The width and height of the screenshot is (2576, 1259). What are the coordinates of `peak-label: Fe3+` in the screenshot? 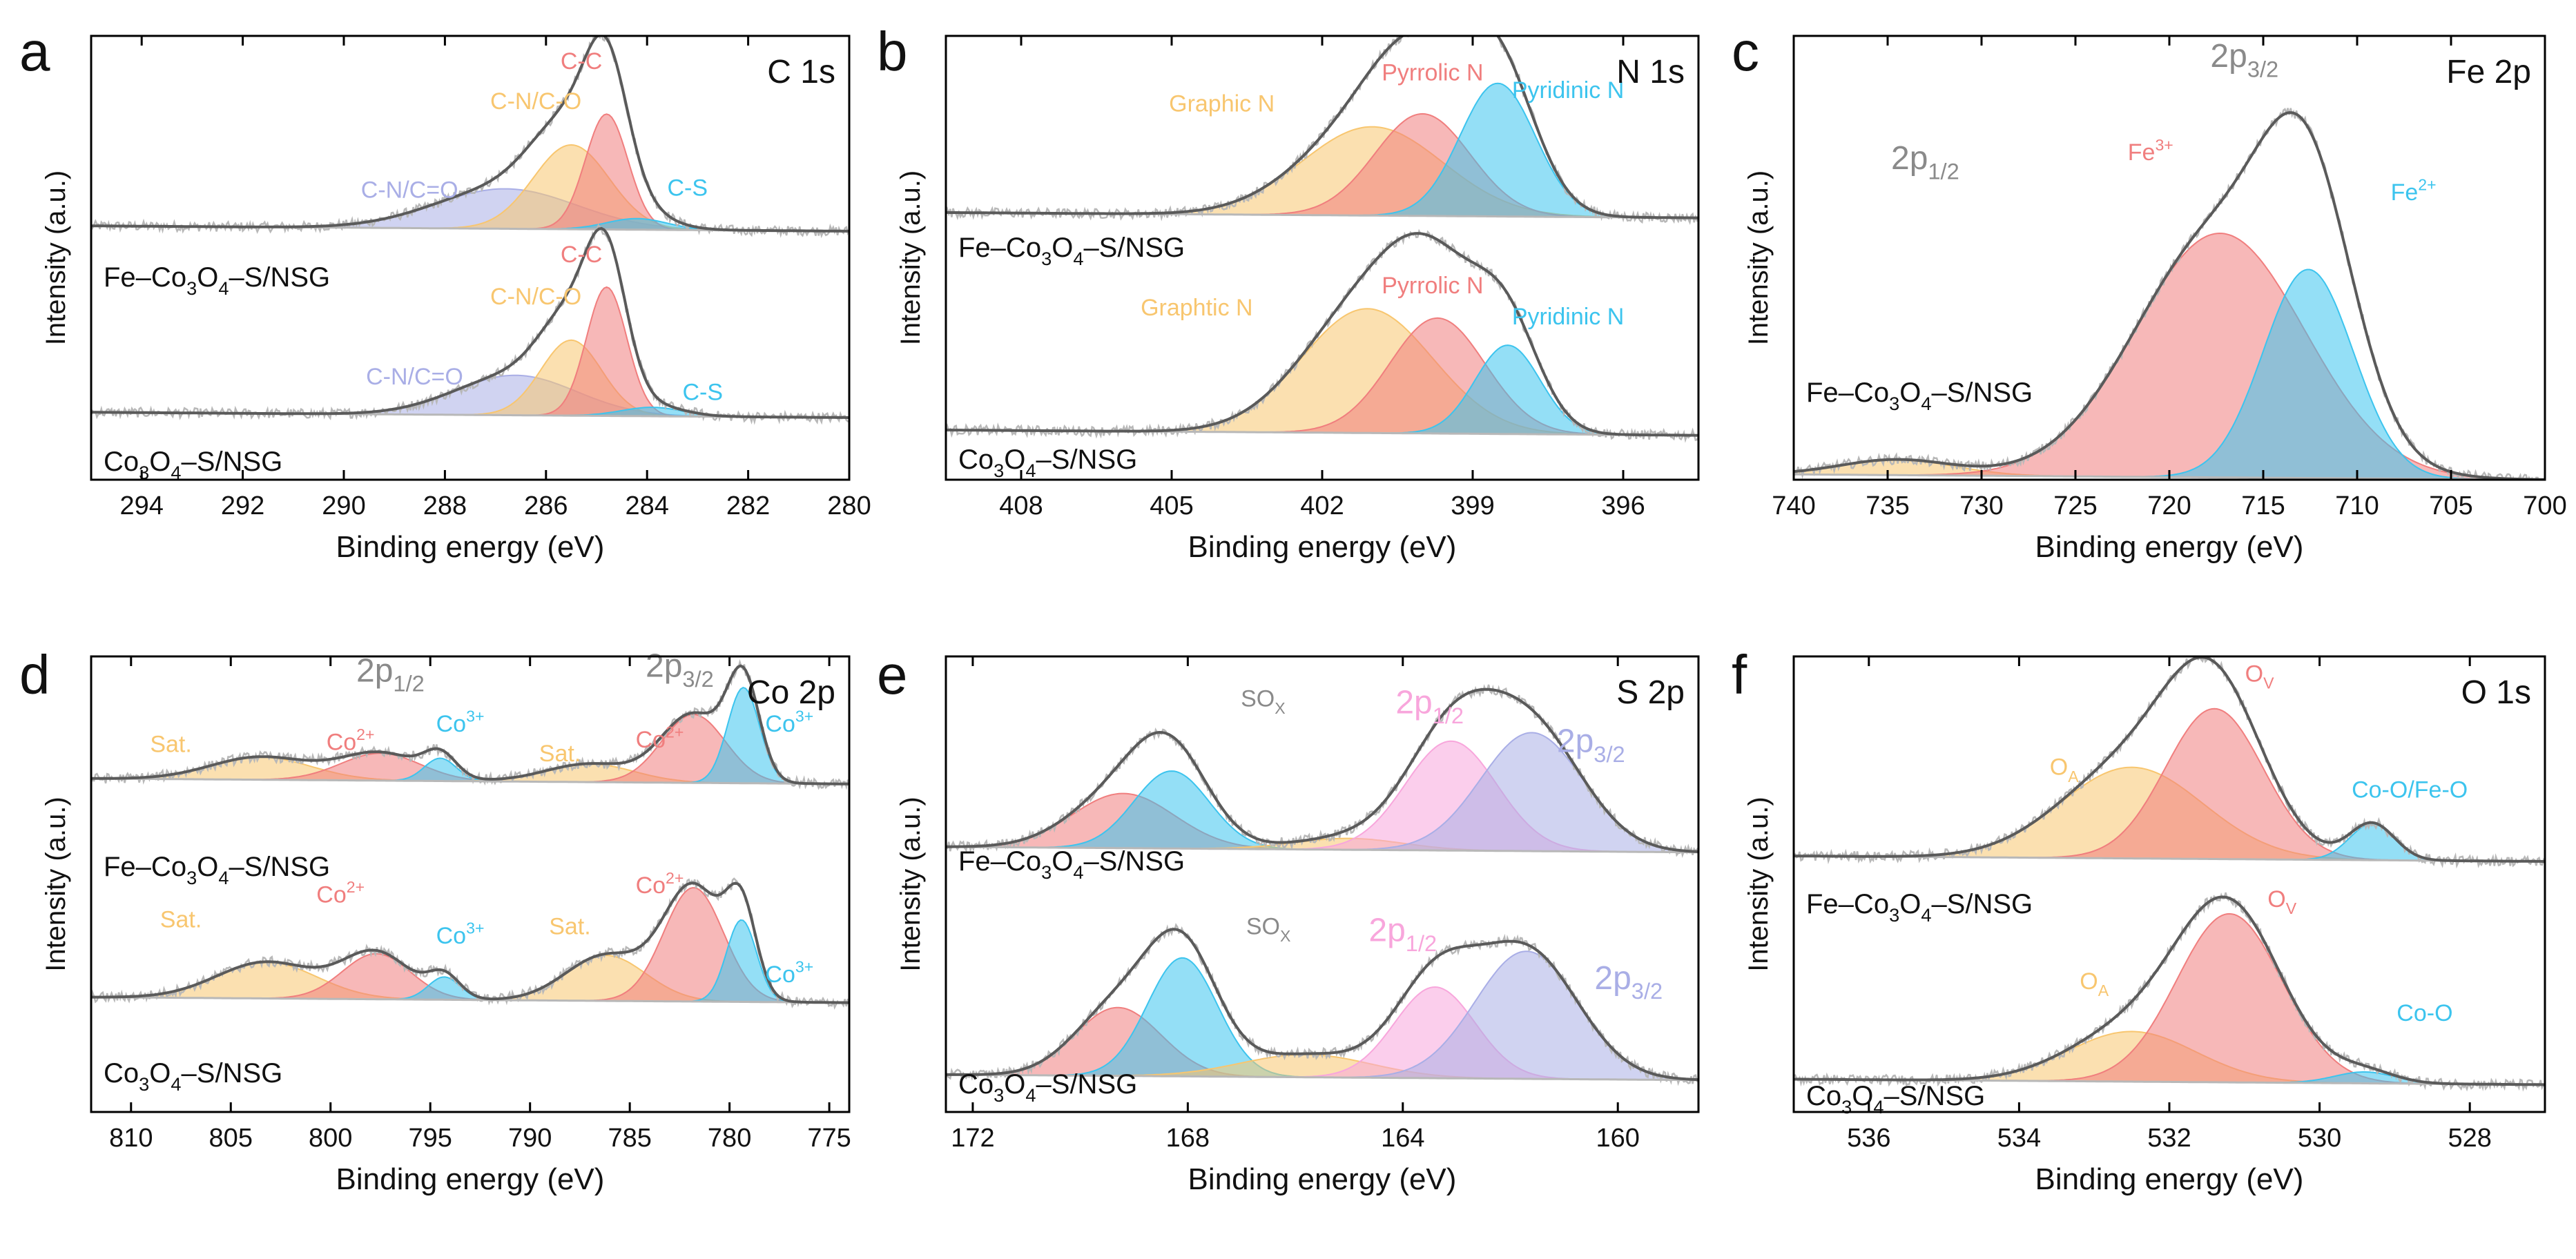 It's located at (2150, 151).